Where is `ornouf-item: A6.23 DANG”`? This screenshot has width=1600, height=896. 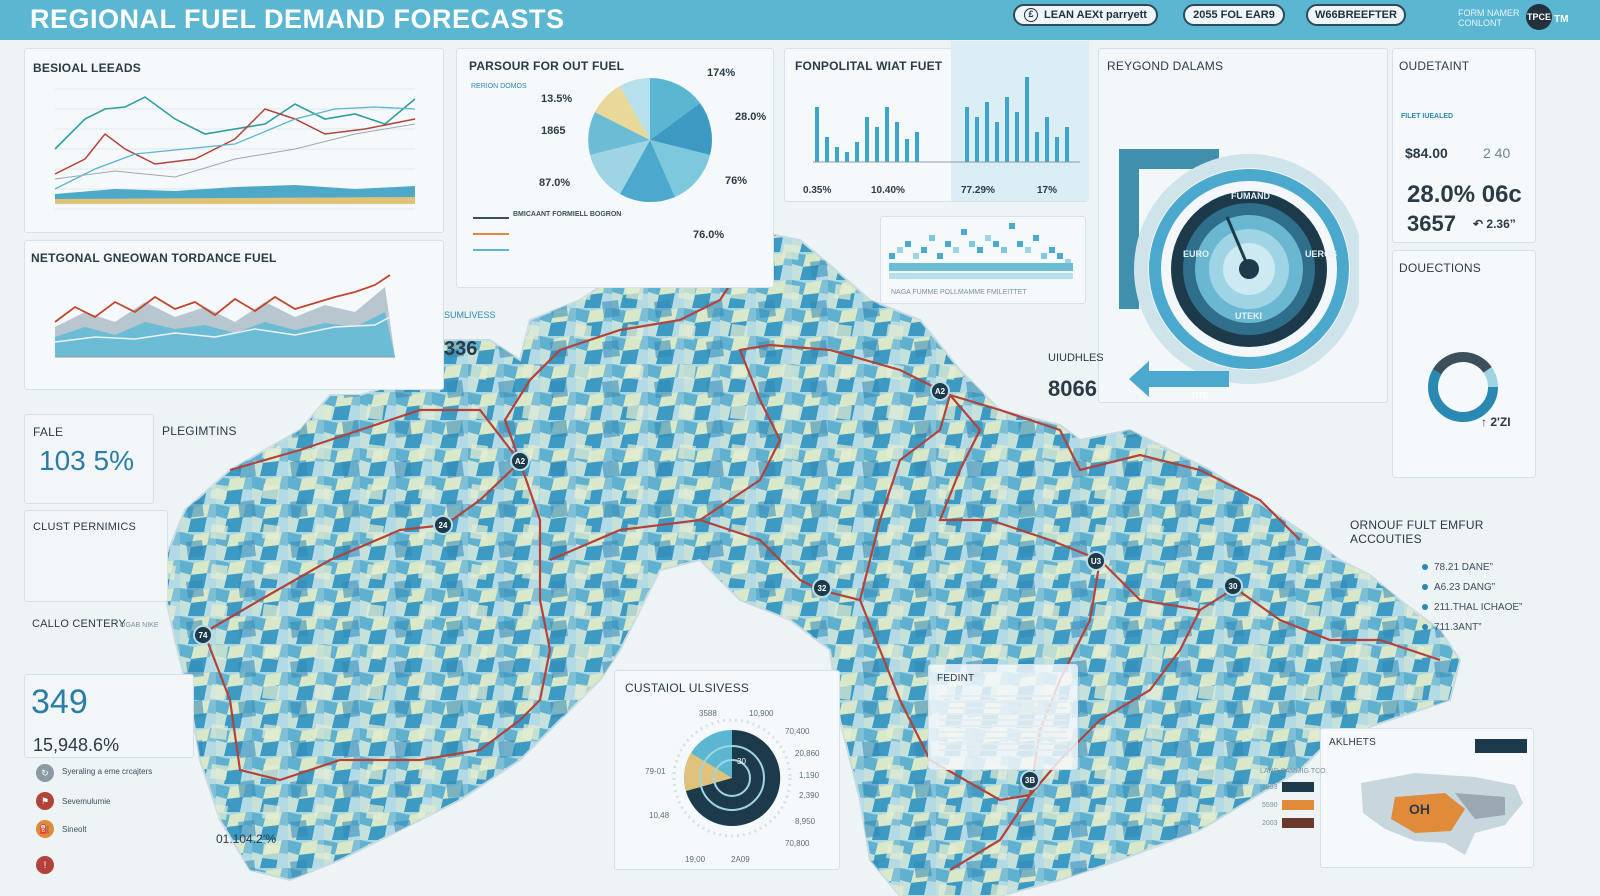 ornouf-item: A6.23 DANG” is located at coordinates (1458, 588).